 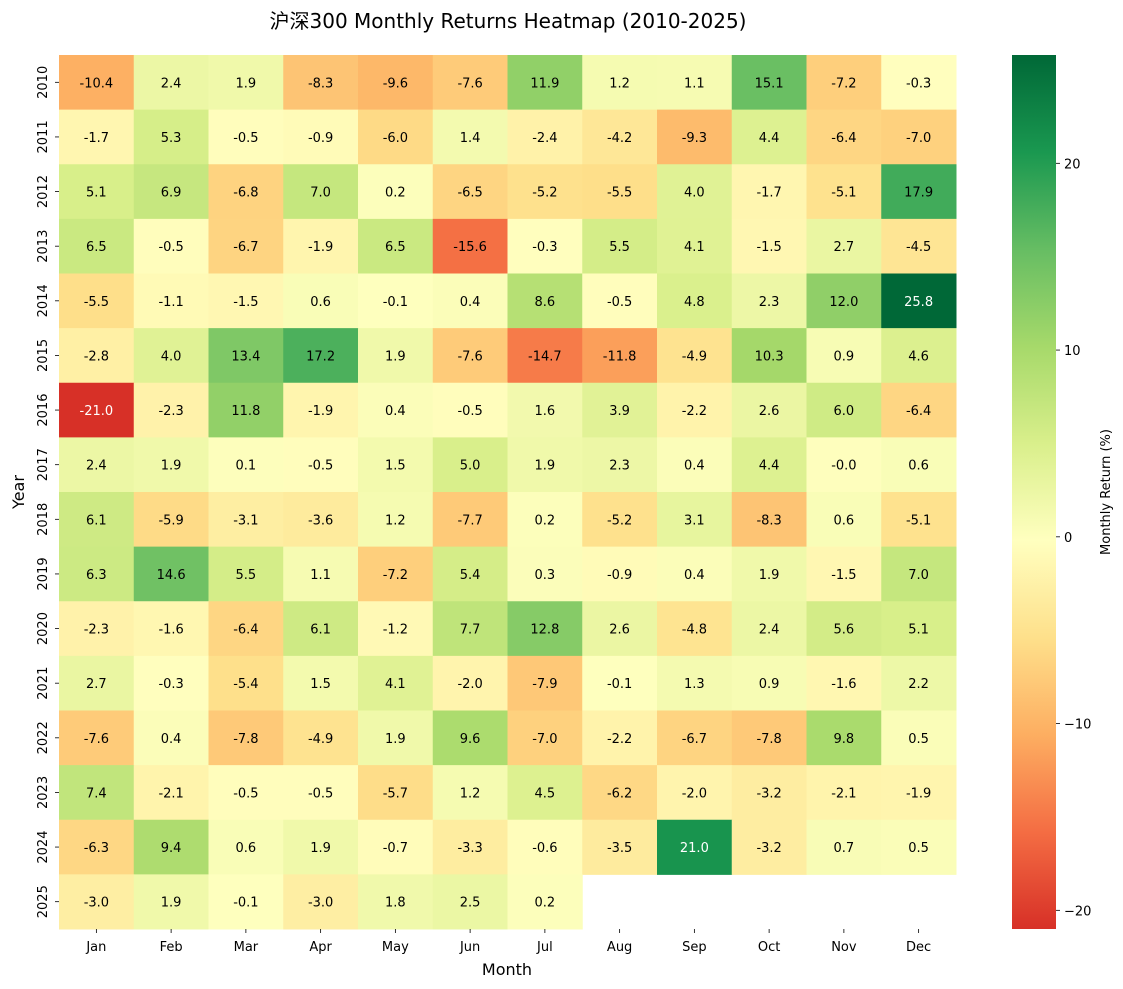 I want to click on cell-value-label: -6.2, so click(x=619, y=793).